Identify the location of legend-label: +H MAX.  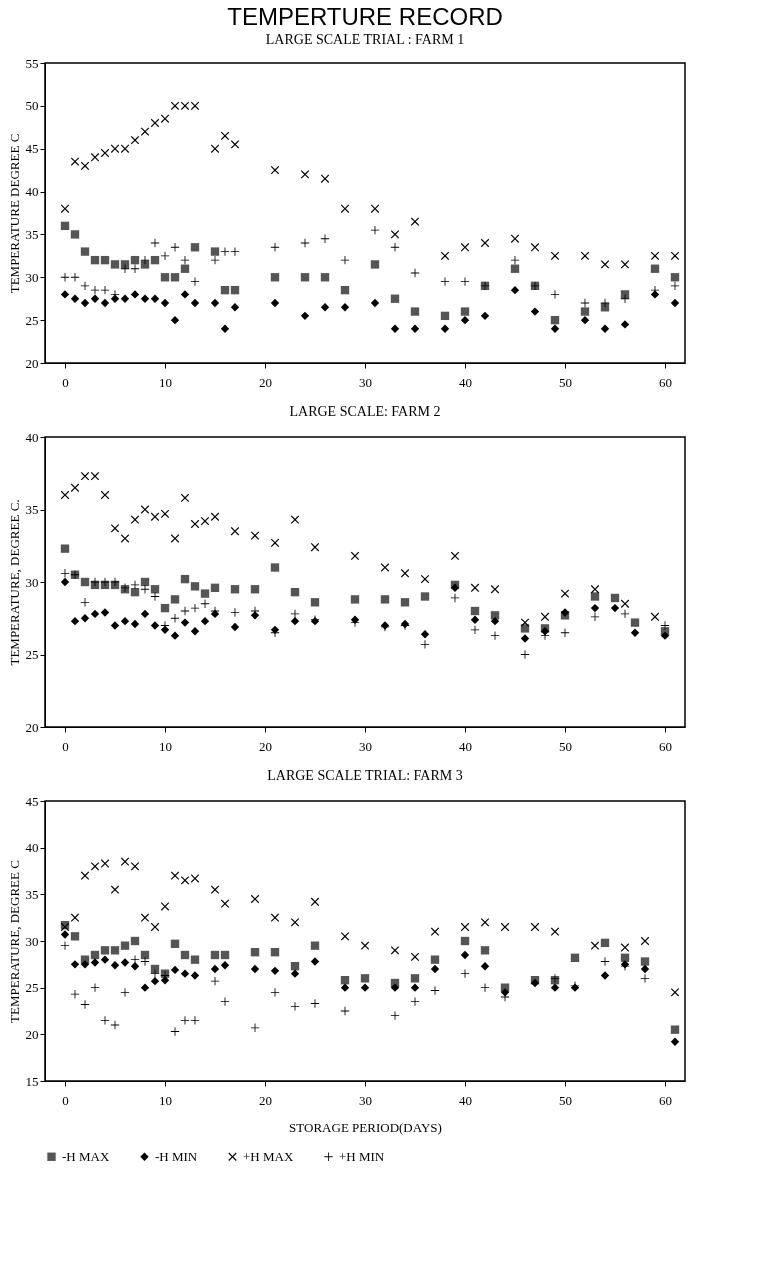
(268, 1156).